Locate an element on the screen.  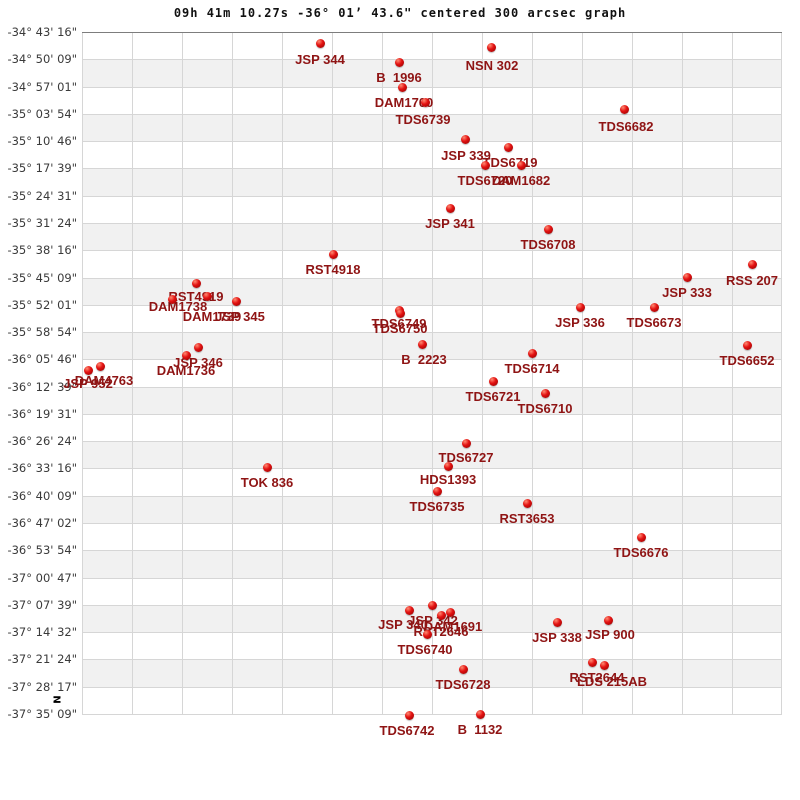
star-label: TDS6750 is located at coordinates (400, 328).